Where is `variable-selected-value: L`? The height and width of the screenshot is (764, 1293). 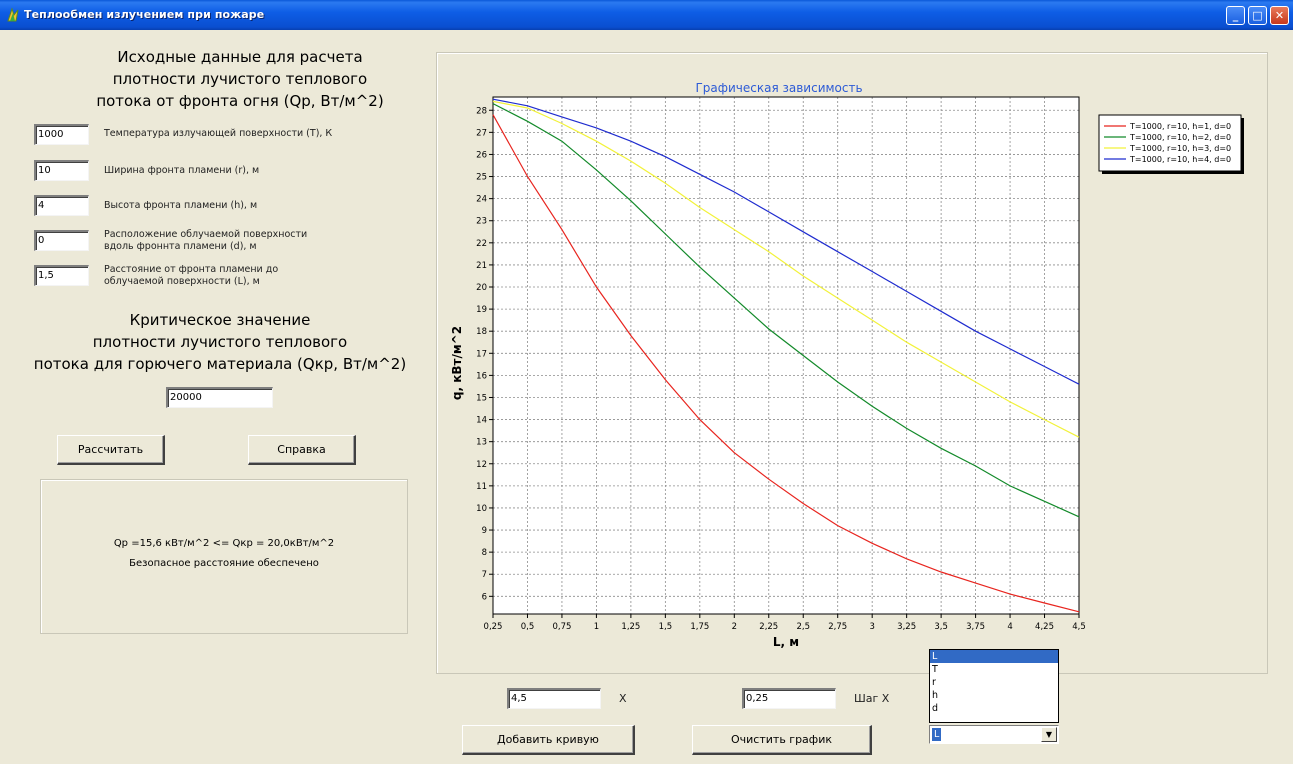
variable-selected-value: L is located at coordinates (937, 734).